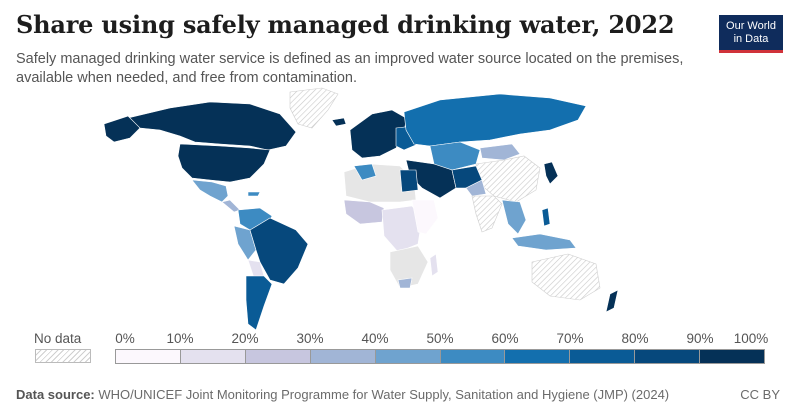 This screenshot has width=800, height=418. Describe the element at coordinates (760, 394) in the screenshot. I see `license-label: CC BY` at that location.